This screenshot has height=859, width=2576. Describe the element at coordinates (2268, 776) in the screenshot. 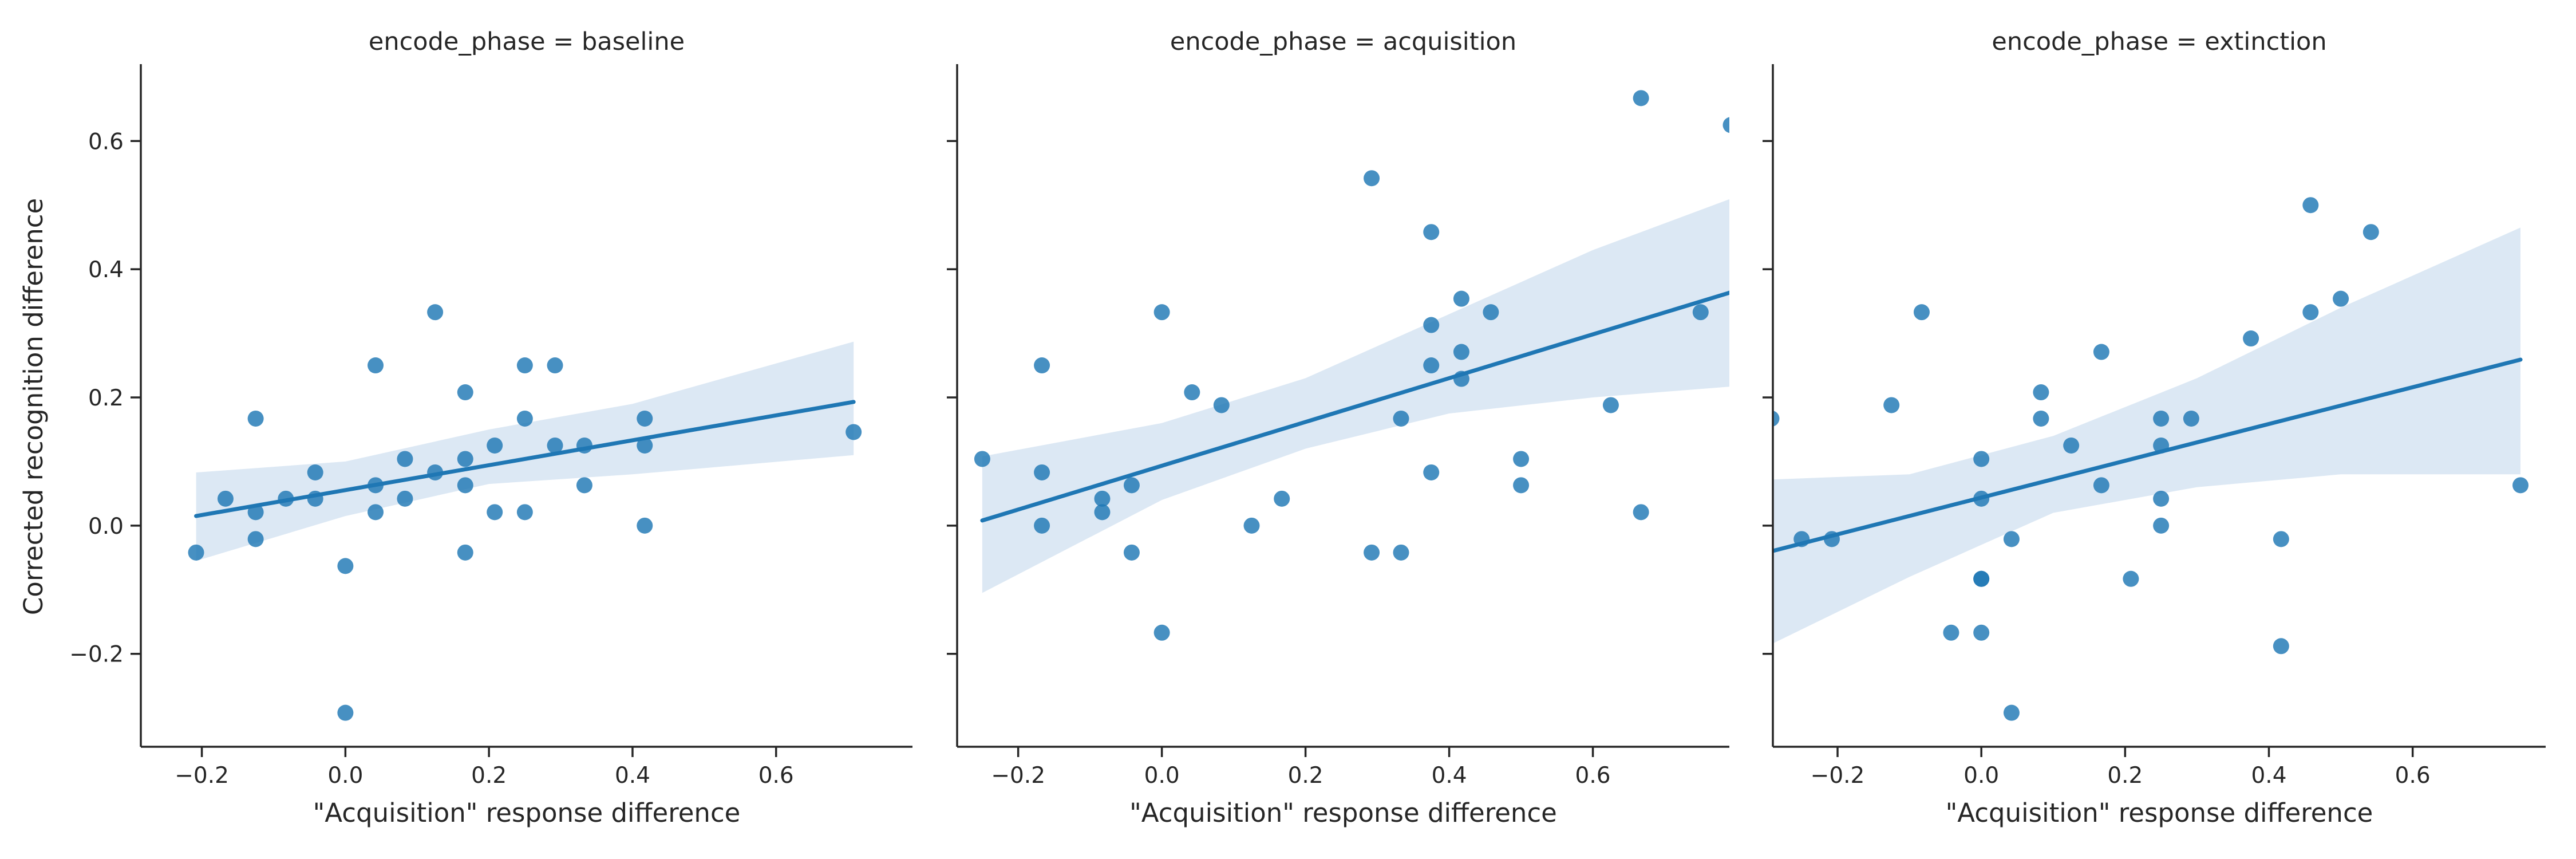

I see `x-tick-label: 0.4` at that location.